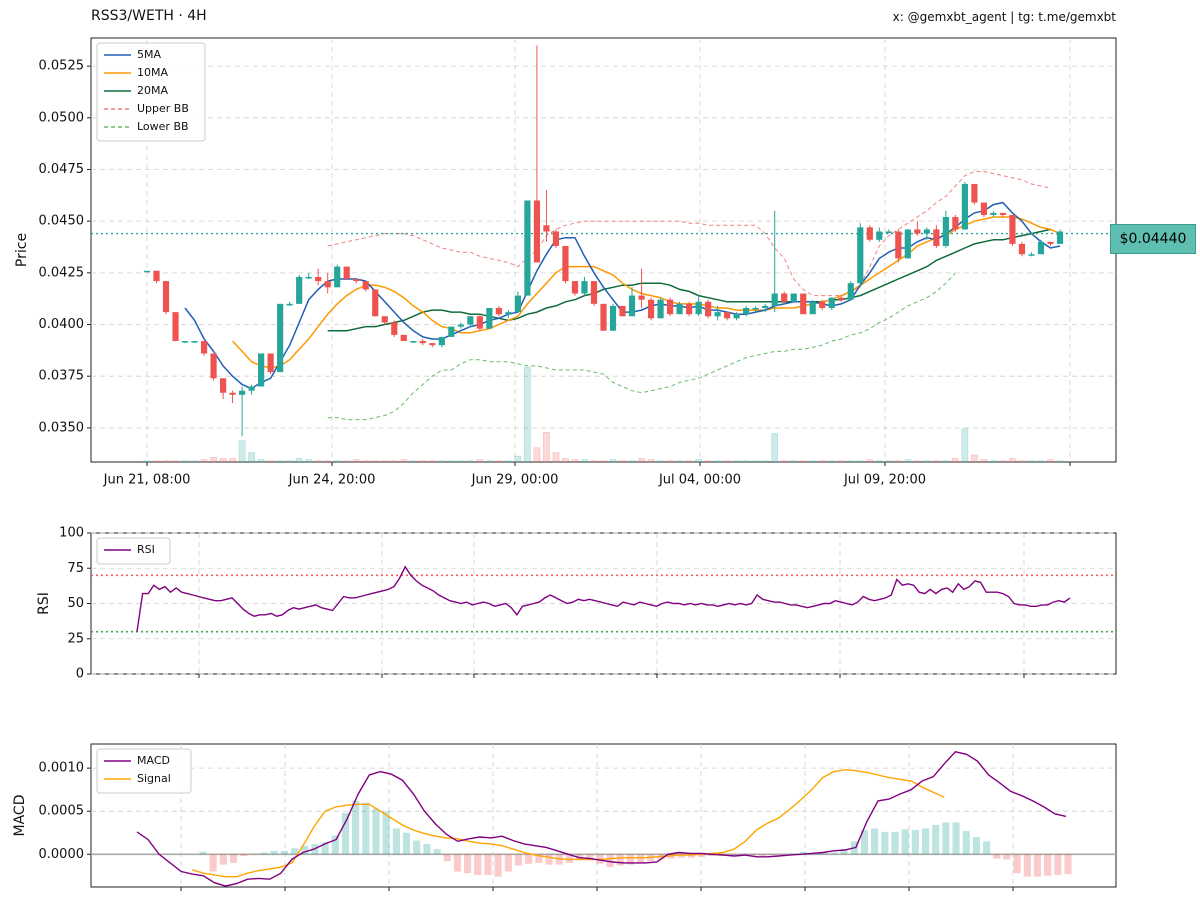 This screenshot has width=1200, height=903. What do you see at coordinates (71, 533) in the screenshot?
I see `rsi-tick-label: 100` at bounding box center [71, 533].